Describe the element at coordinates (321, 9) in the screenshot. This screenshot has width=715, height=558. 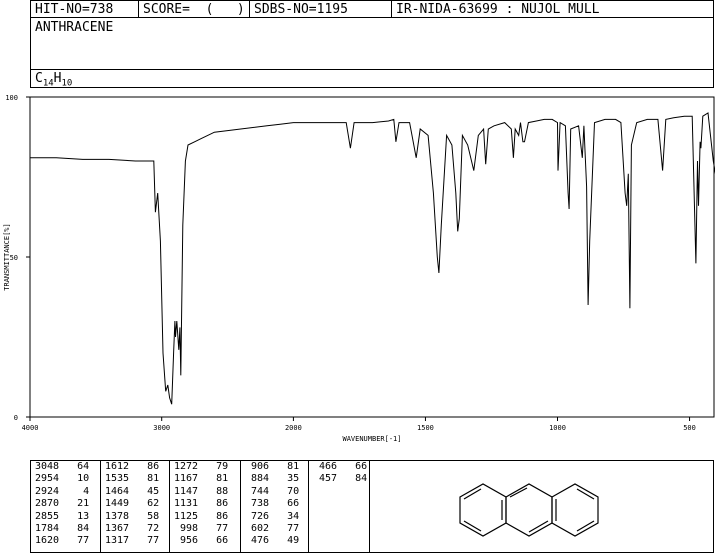
I see `sdbs-number: SDBS-NO=1195` at that location.